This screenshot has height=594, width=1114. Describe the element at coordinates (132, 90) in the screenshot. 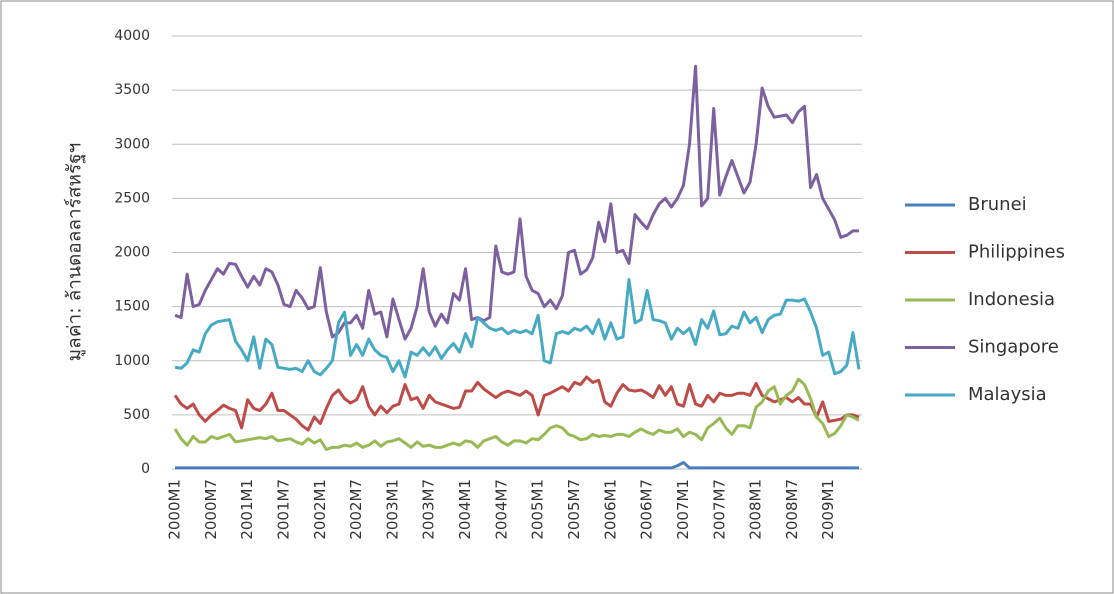

I see `y-tick-label: 3500` at that location.